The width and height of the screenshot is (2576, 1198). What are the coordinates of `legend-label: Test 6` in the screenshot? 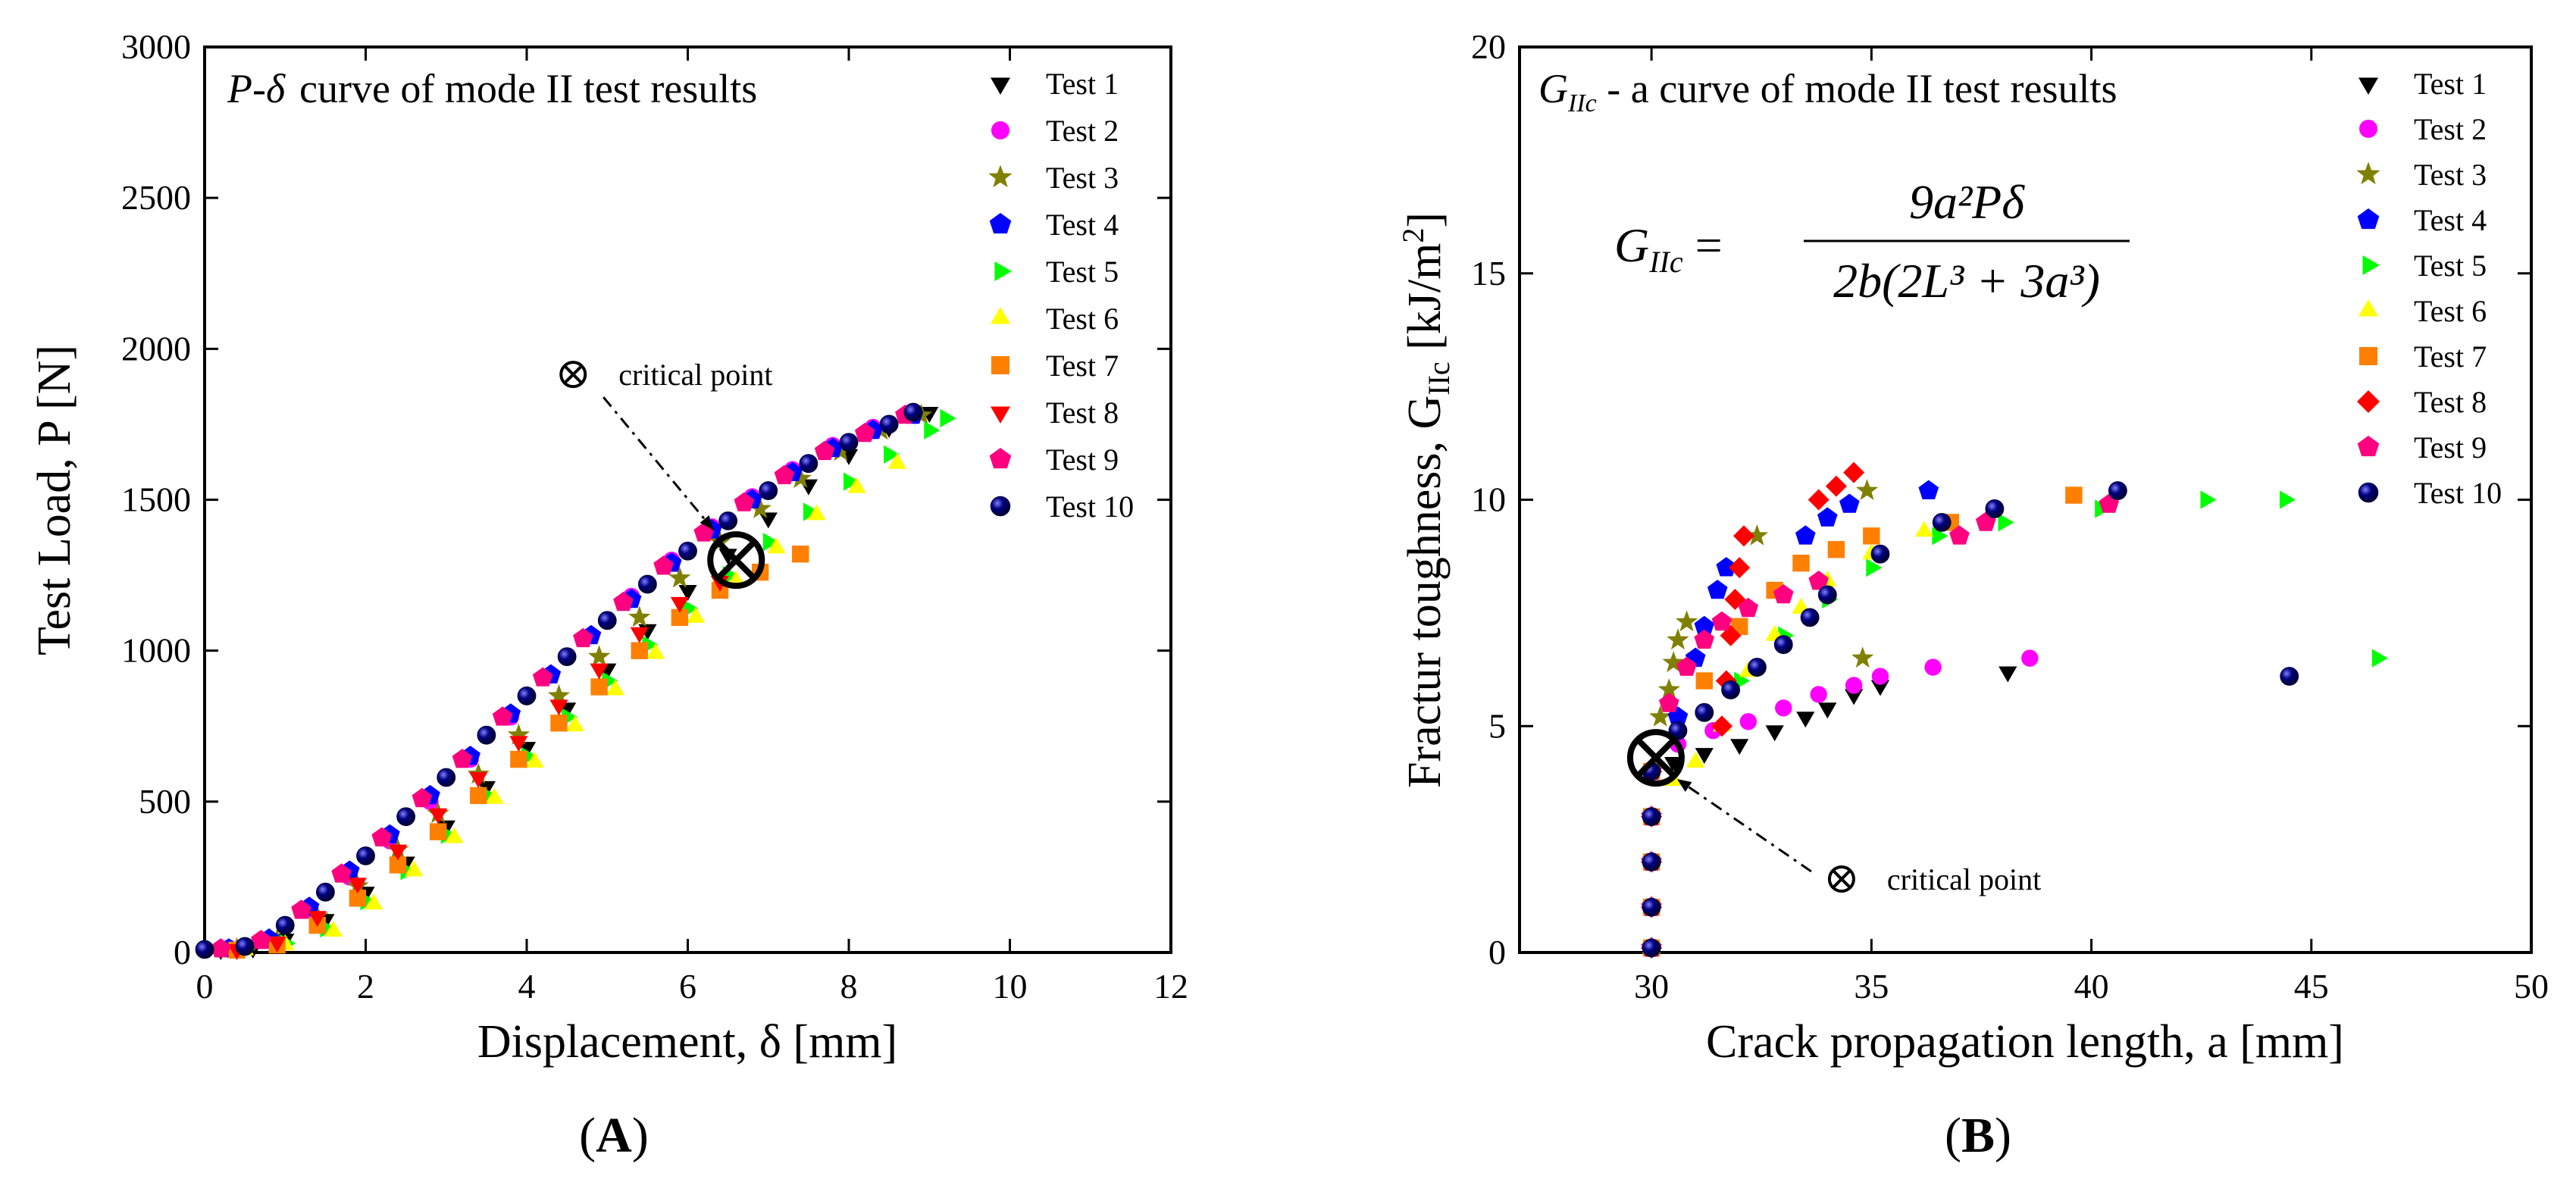 It's located at (2450, 311).